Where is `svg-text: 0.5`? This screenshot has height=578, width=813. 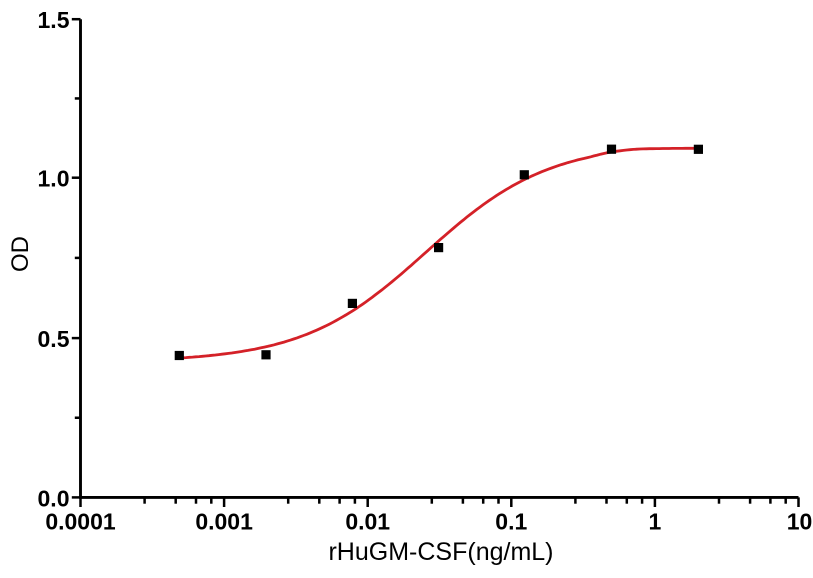 svg-text: 0.5 is located at coordinates (54, 339).